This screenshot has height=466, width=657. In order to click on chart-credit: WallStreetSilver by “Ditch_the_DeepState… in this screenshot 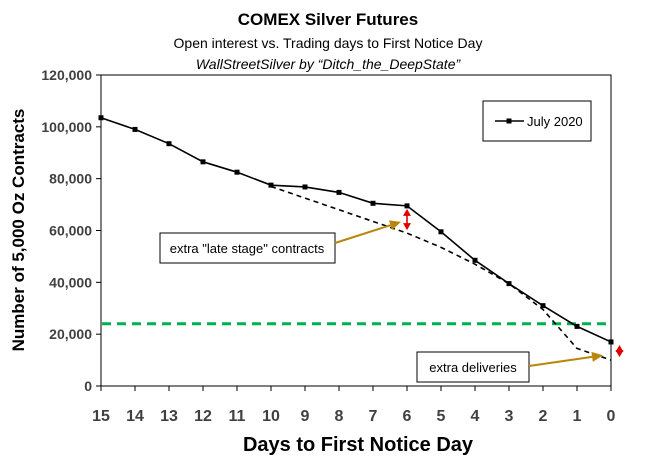, I will do `click(329, 64)`.